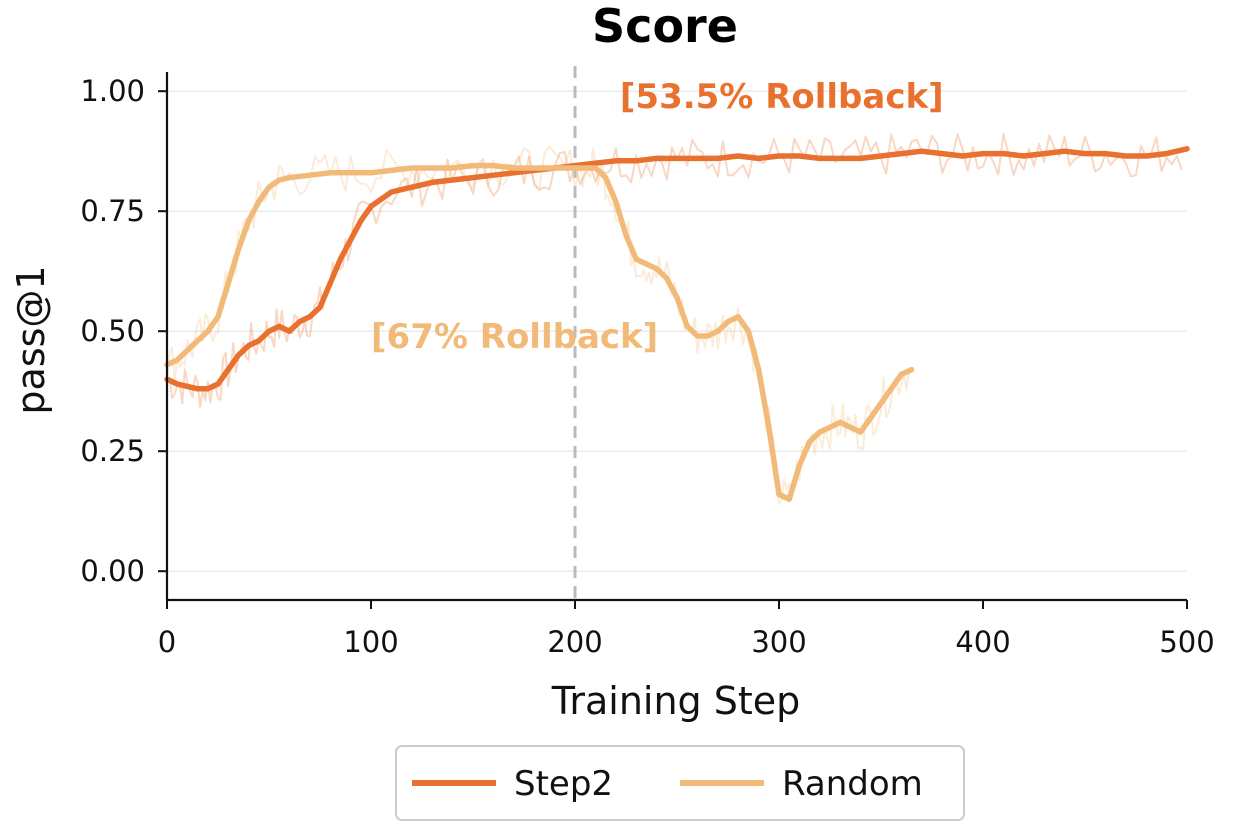 The height and width of the screenshot is (834, 1240). Describe the element at coordinates (370, 642) in the screenshot. I see `x-tick-label: 100` at that location.